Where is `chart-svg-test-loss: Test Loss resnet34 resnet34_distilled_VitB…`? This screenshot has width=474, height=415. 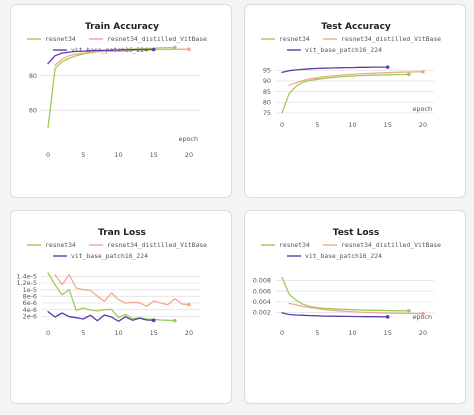
chart-svg-test-loss: Test Loss resnet34 resnet34_distilled_VitB… is located at coordinates (347, 282).